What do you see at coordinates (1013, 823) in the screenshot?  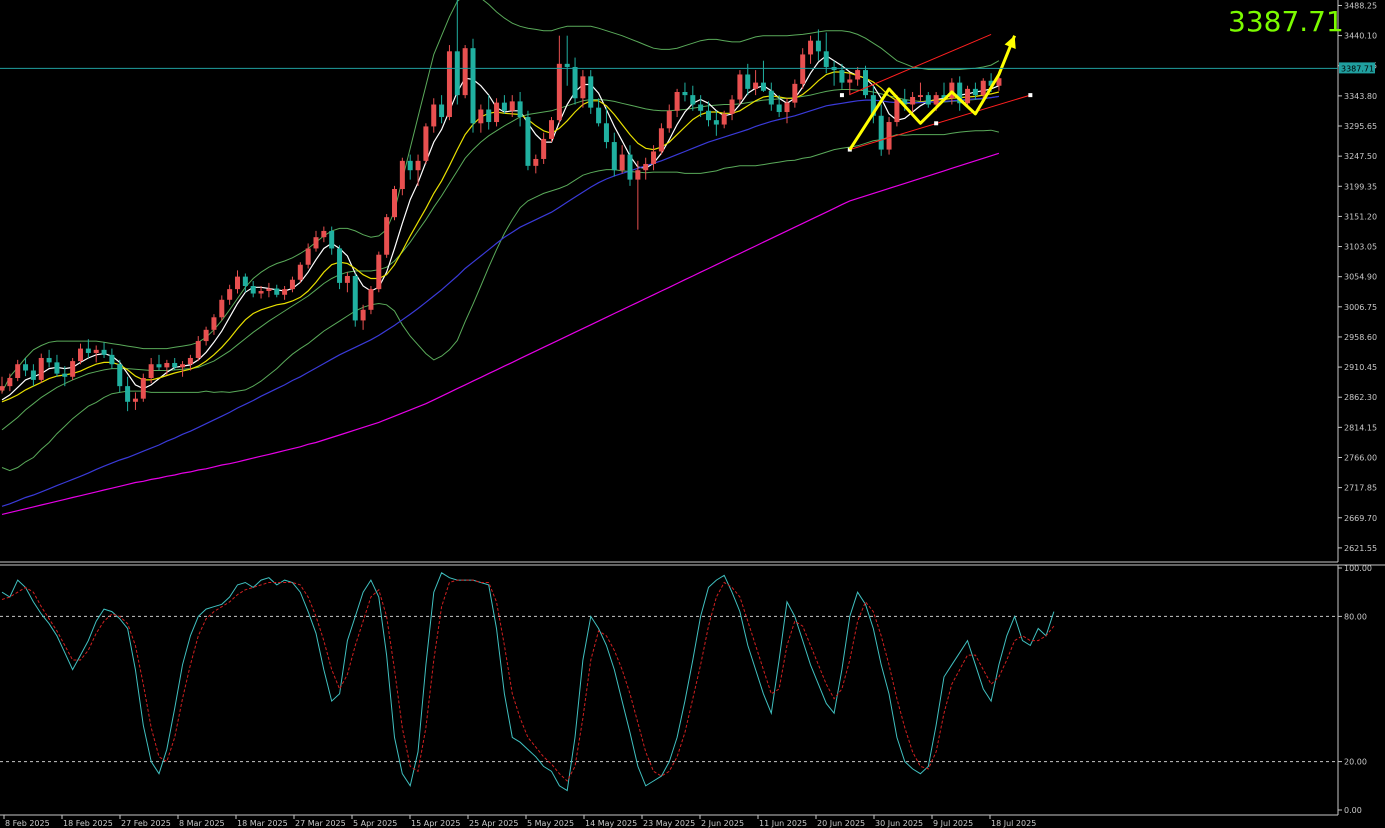 I see `time-axis-label: 18 Jul 2025` at bounding box center [1013, 823].